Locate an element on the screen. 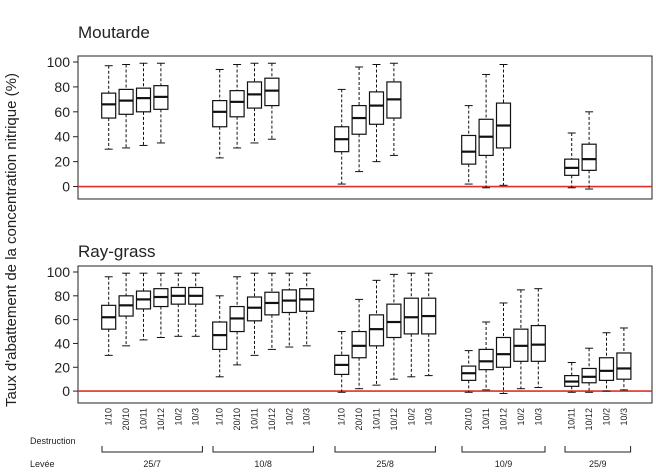 Image resolution: width=656 pixels, height=475 pixels. levee-label: 10/8 is located at coordinates (263, 464).